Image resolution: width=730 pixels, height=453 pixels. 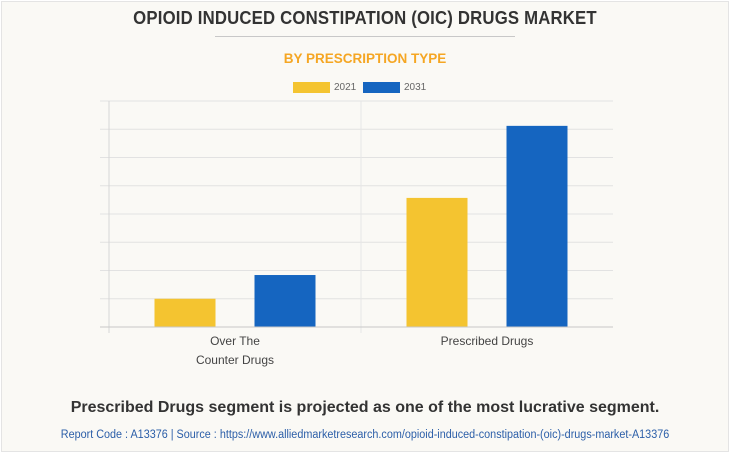 What do you see at coordinates (381, 87) in the screenshot?
I see `legend-swatch-2031` at bounding box center [381, 87].